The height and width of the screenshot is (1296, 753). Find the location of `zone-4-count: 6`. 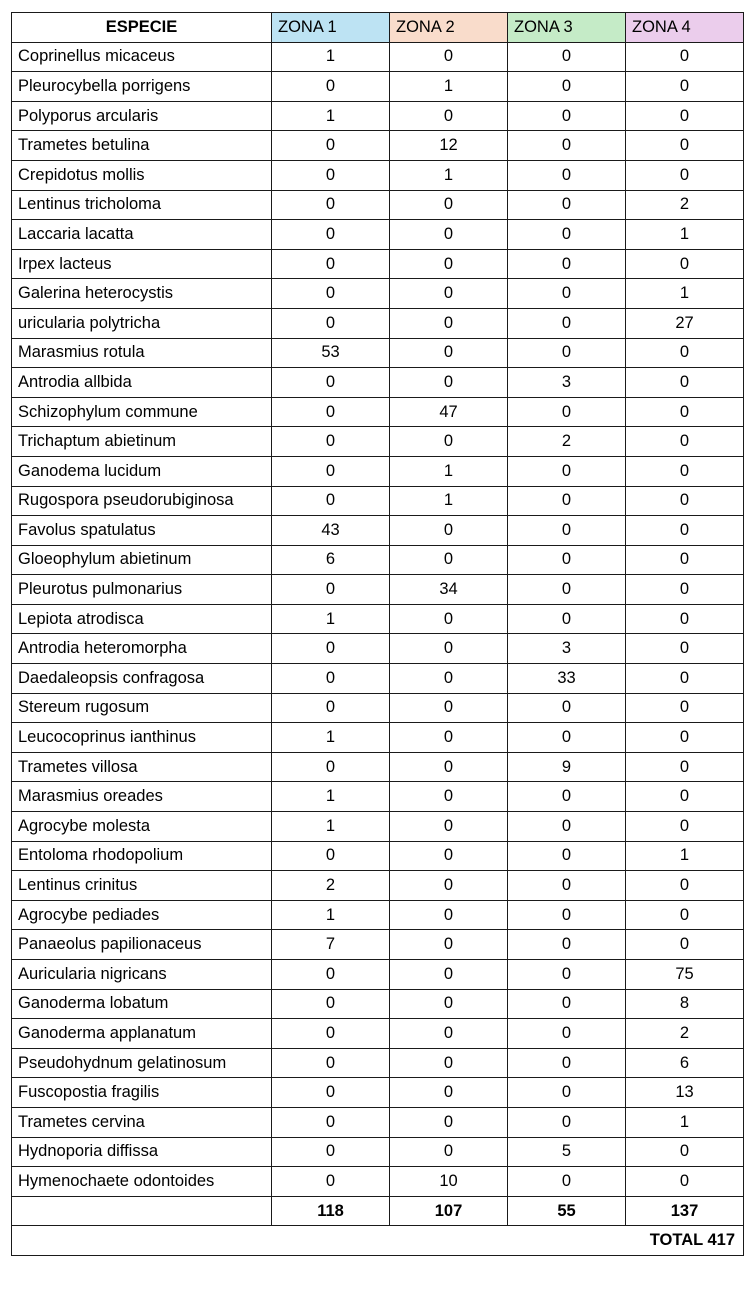

zone-4-count: 6 is located at coordinates (684, 1063).